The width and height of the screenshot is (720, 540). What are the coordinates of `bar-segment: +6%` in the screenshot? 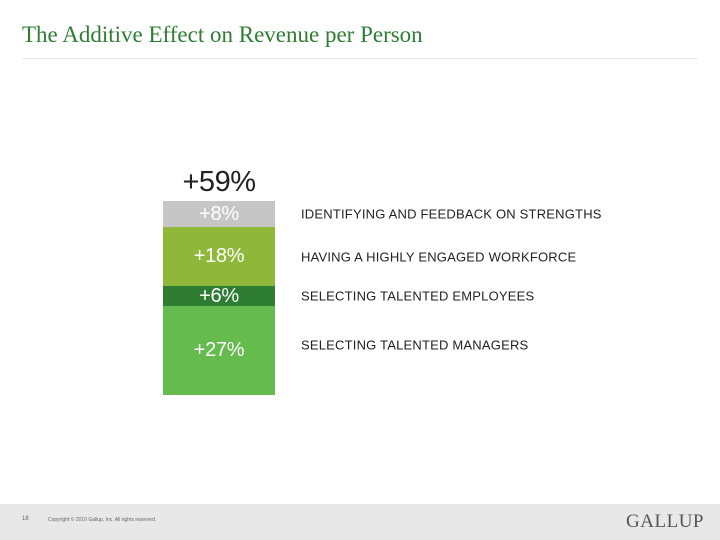 It's located at (219, 295).